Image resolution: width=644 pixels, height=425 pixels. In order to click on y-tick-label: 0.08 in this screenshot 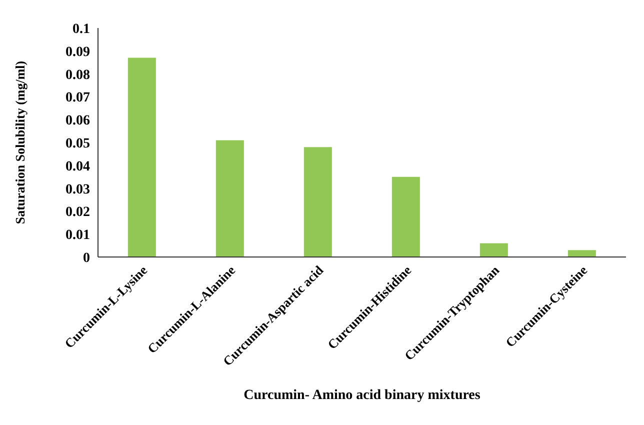, I will do `click(78, 75)`.